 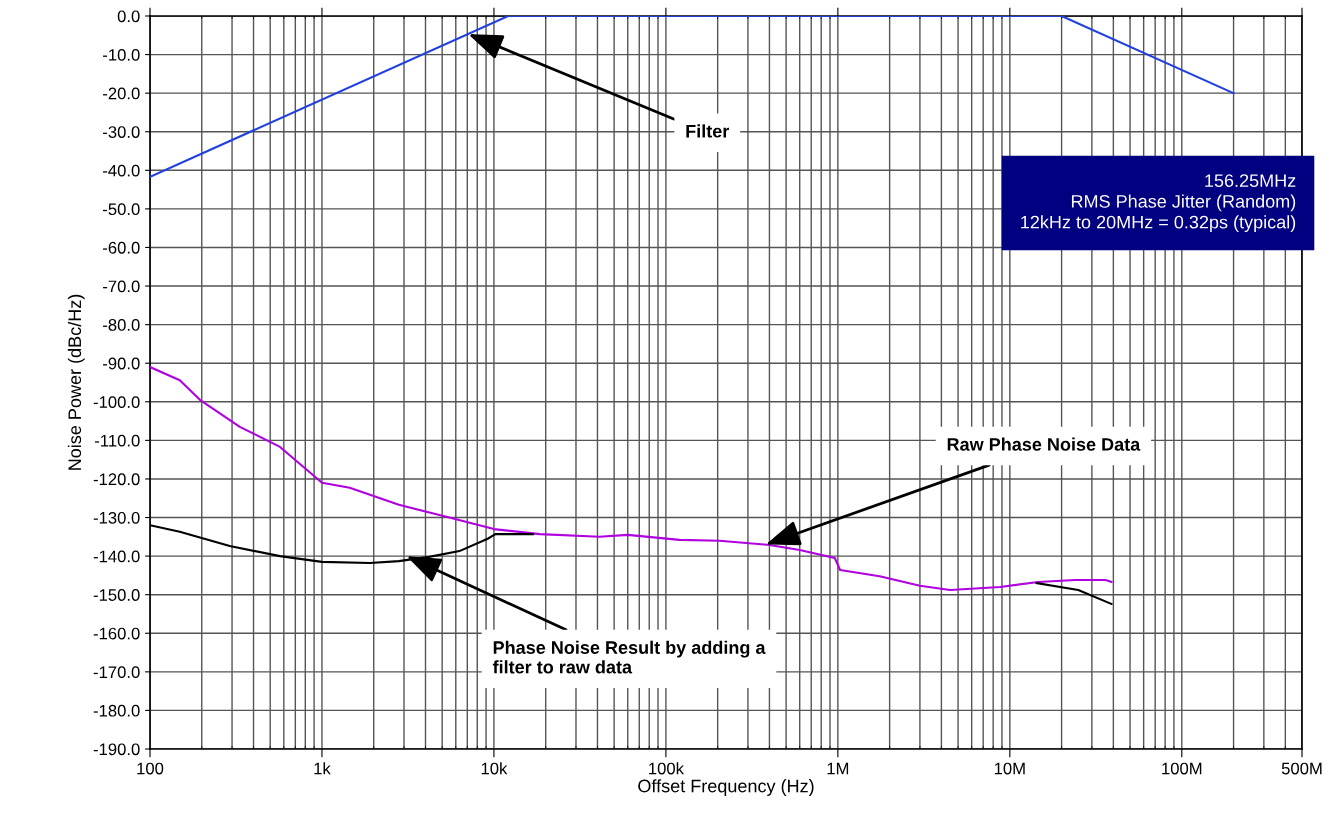 I want to click on y-tick-label: -10.0, so click(x=121, y=54).